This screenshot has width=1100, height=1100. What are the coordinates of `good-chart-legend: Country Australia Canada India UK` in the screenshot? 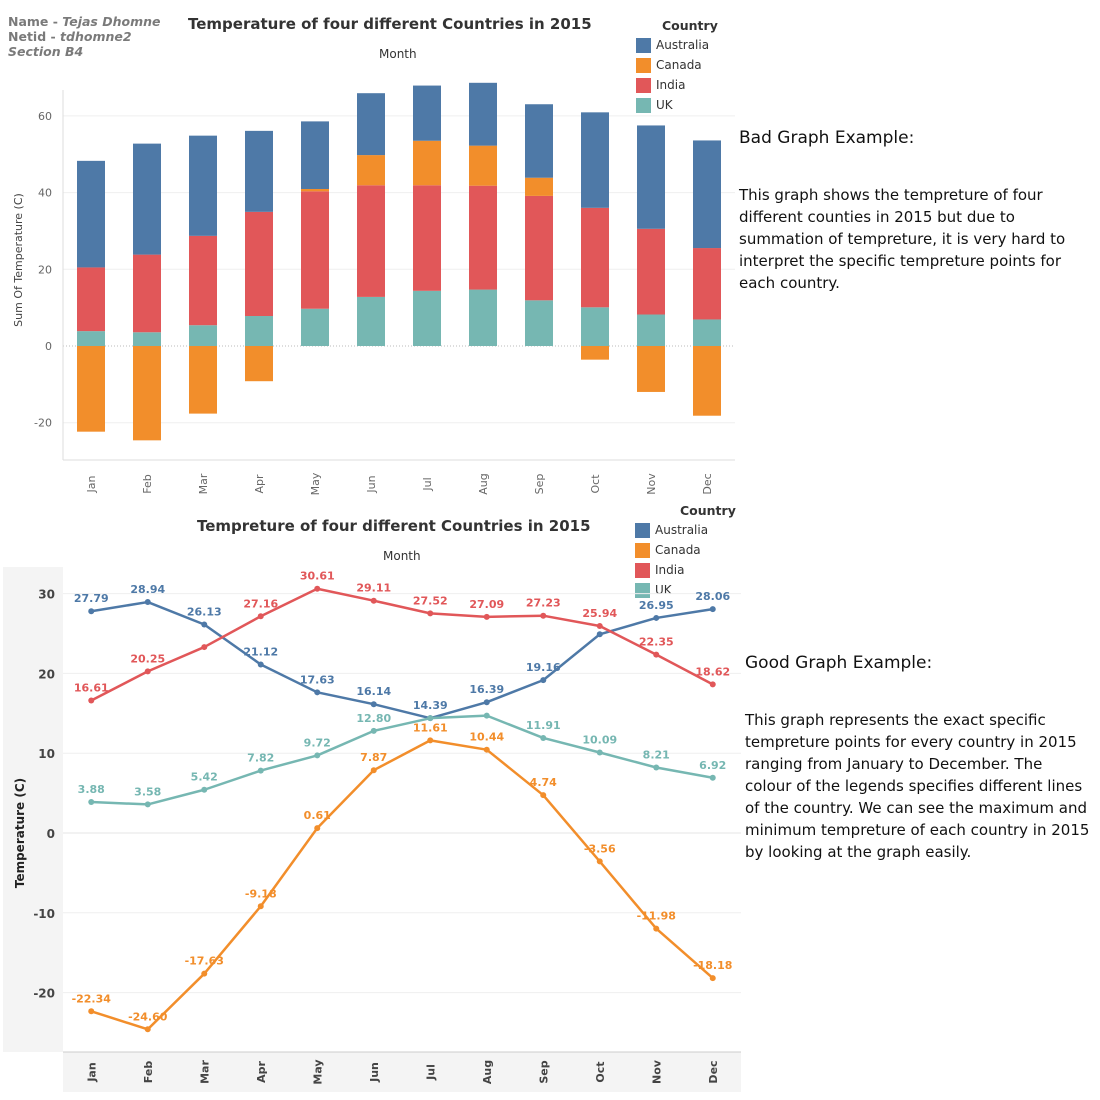 It's located at (685, 551).